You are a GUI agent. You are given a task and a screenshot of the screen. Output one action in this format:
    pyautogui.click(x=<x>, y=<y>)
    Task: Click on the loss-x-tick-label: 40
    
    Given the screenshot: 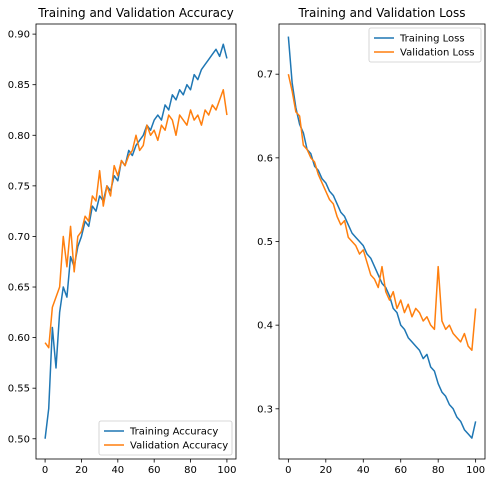 What is the action you would take?
    pyautogui.click(x=363, y=470)
    